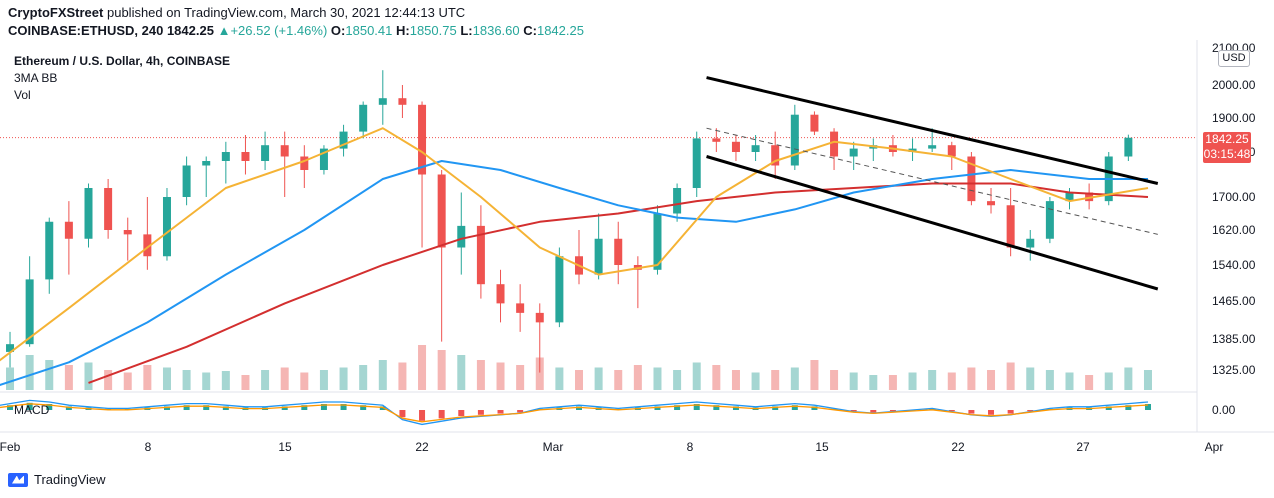 The image size is (1274, 498). I want to click on currency-badge: USD, so click(1234, 58).